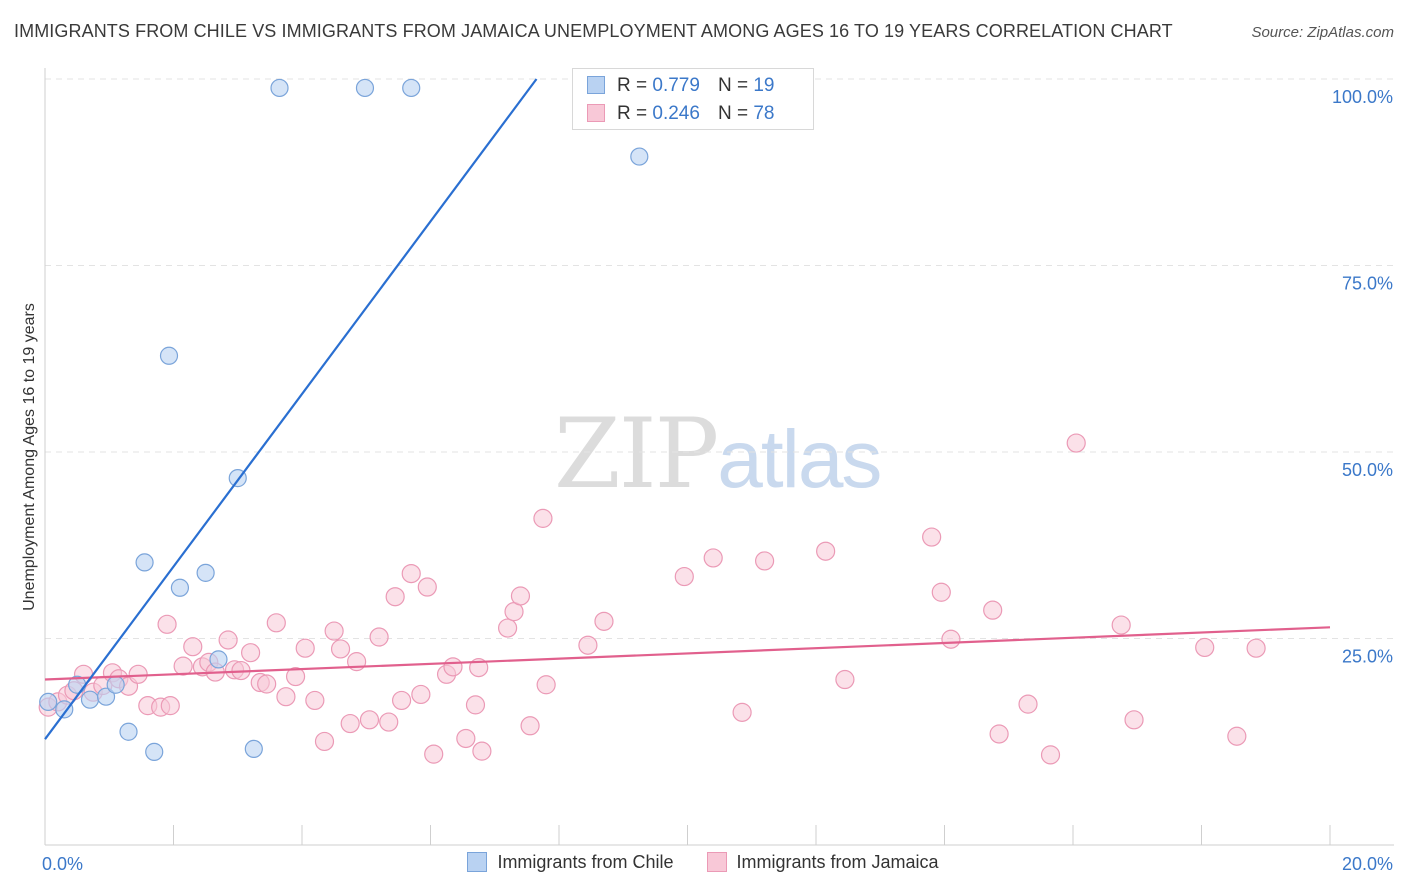 This screenshot has width=1406, height=892. I want to click on y-tick-label: 100.0%, so click(1362, 97).